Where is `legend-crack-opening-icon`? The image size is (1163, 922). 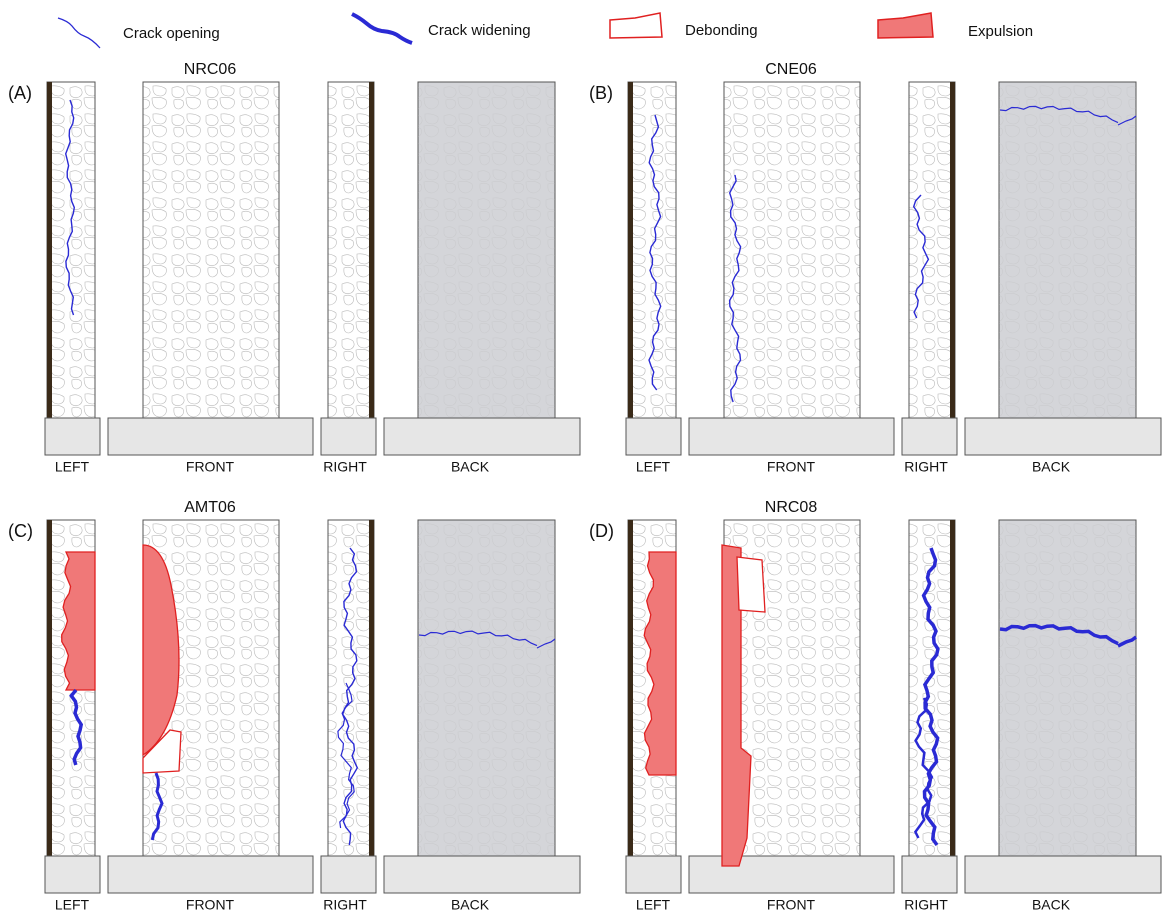 legend-crack-opening-icon is located at coordinates (79, 33).